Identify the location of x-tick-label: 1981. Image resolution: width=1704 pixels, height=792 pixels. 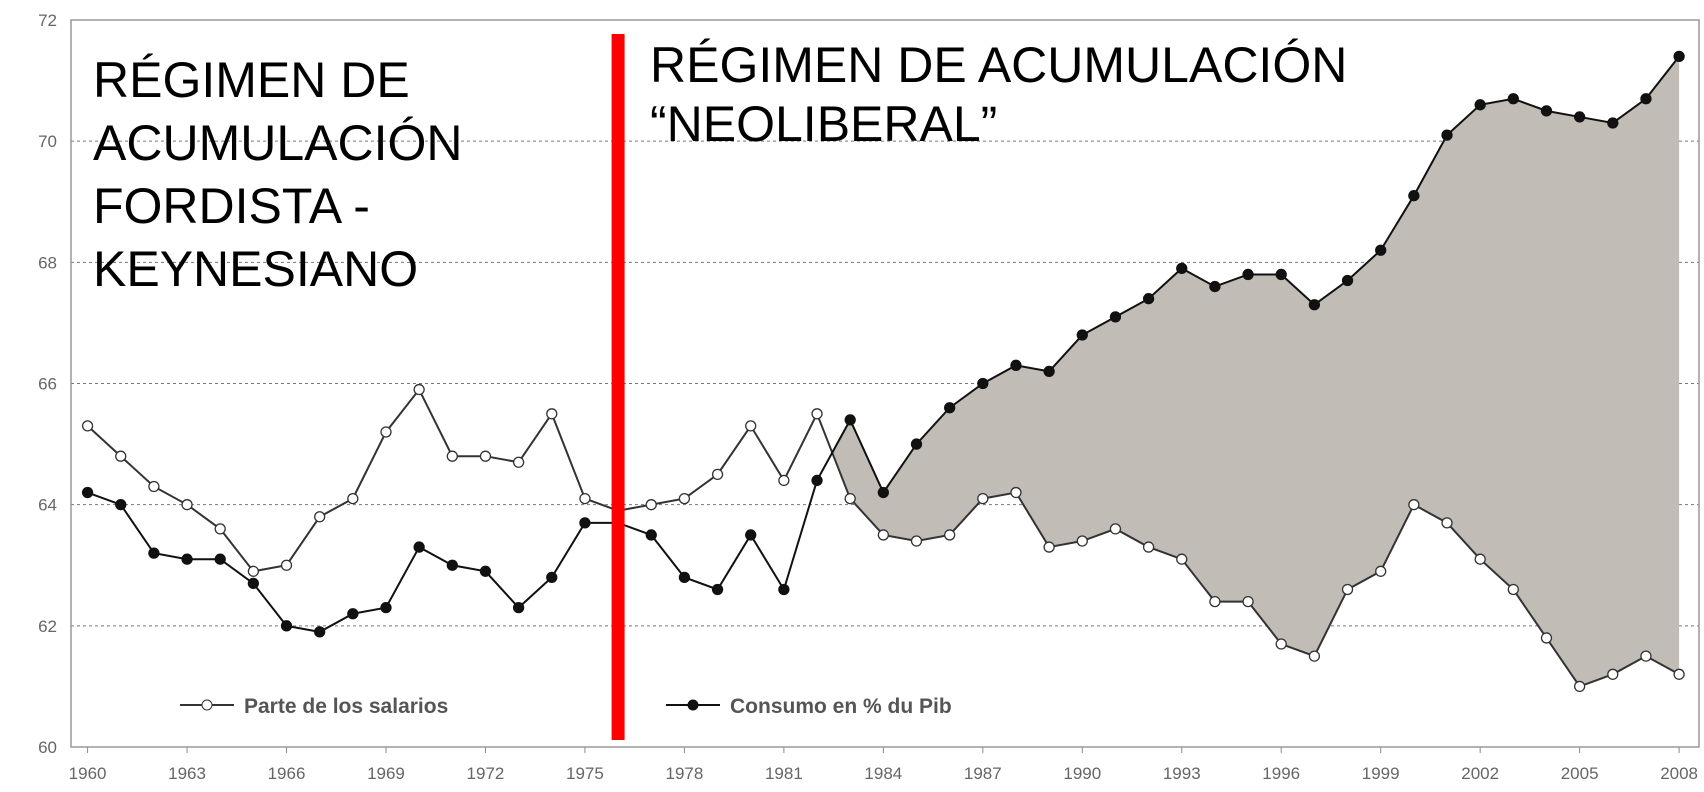
(784, 773).